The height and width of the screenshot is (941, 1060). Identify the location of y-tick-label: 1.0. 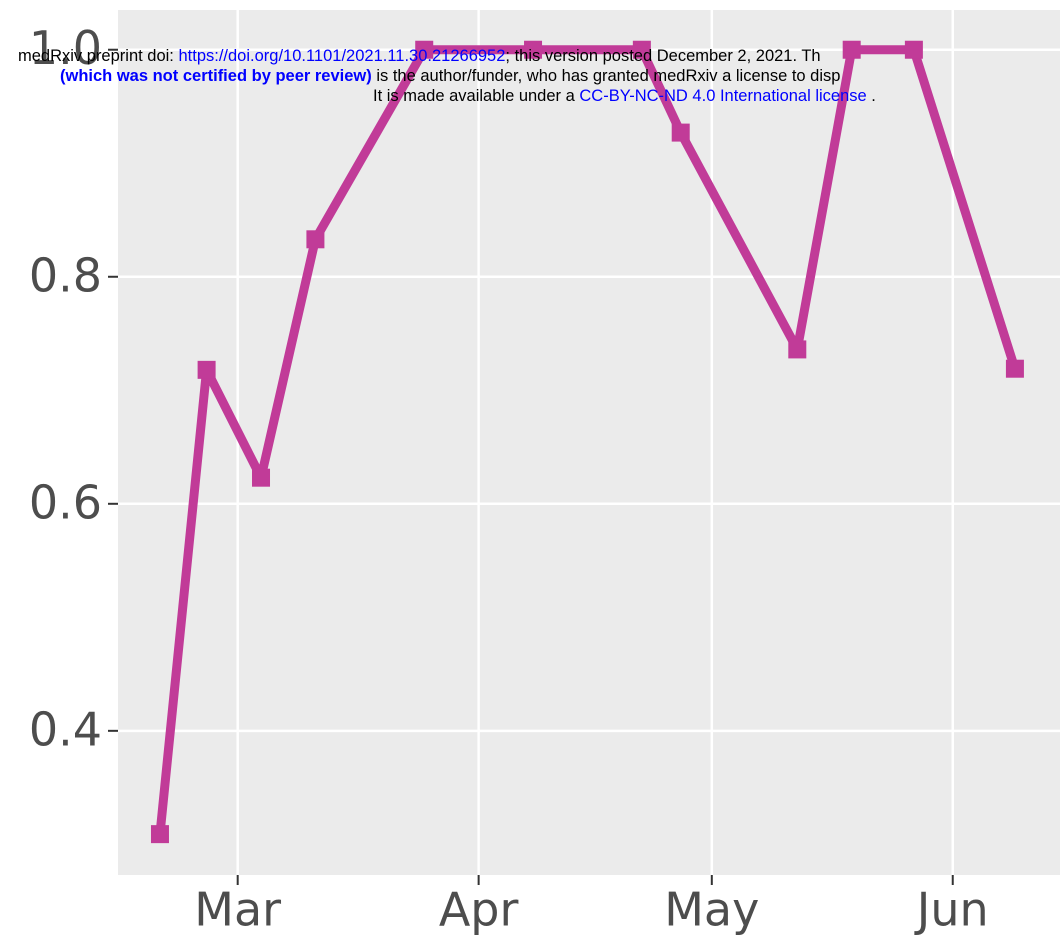
(65, 48).